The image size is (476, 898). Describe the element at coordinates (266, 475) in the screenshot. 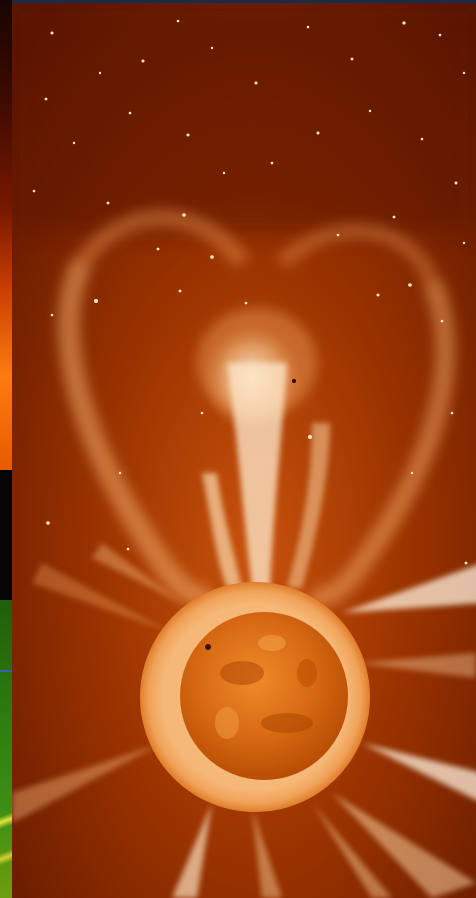

I see `central-streamer` at that location.